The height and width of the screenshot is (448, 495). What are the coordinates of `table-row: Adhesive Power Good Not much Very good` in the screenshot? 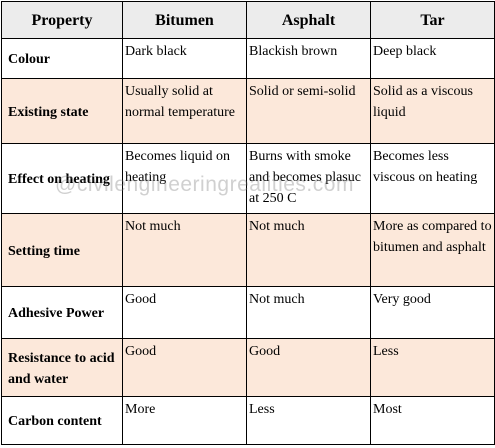 It's located at (248, 312).